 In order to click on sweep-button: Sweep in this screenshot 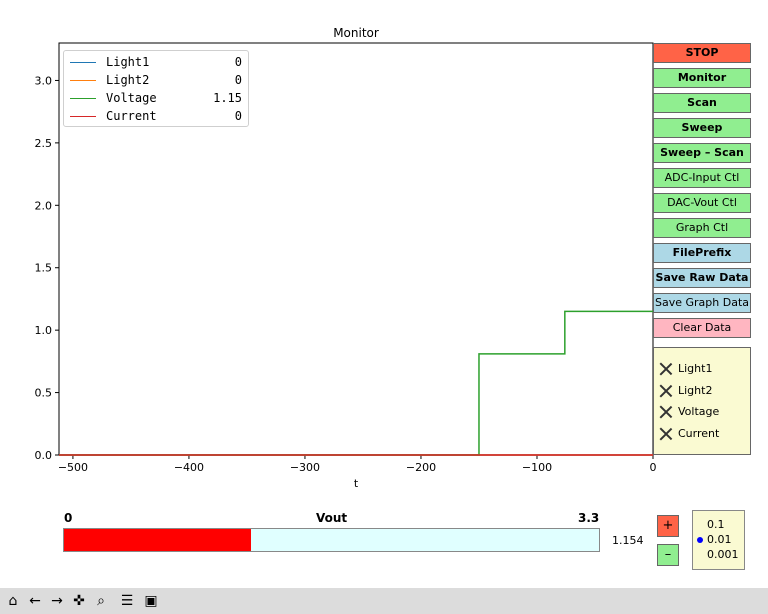, I will do `click(702, 128)`.